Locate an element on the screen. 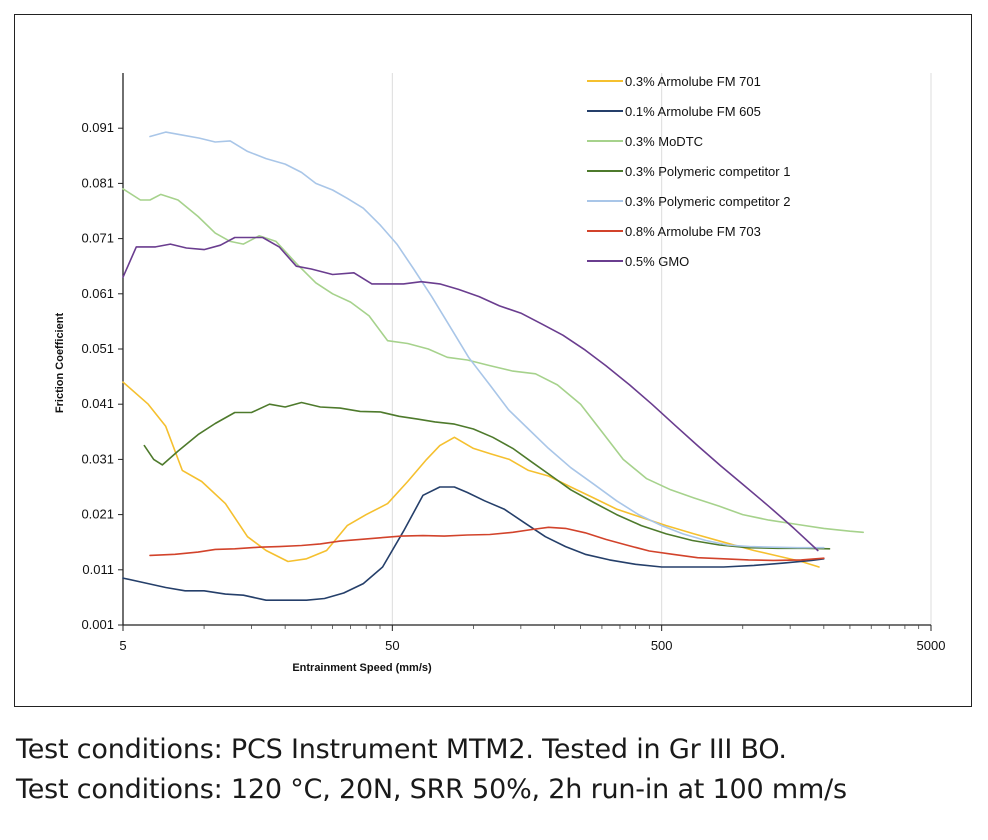  x-tick-label: 500 is located at coordinates (662, 645).